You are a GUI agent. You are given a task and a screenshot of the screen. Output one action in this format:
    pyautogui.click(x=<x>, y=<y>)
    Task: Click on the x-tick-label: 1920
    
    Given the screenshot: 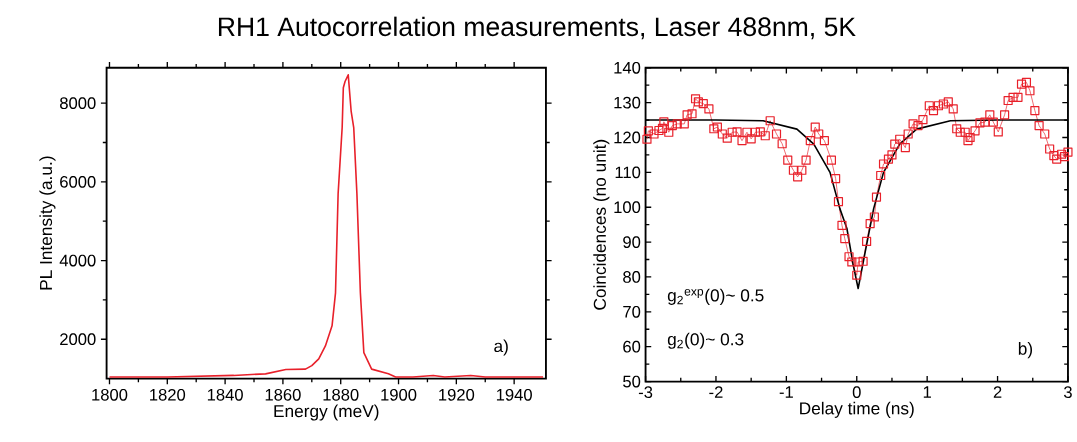 What is the action you would take?
    pyautogui.click(x=457, y=394)
    